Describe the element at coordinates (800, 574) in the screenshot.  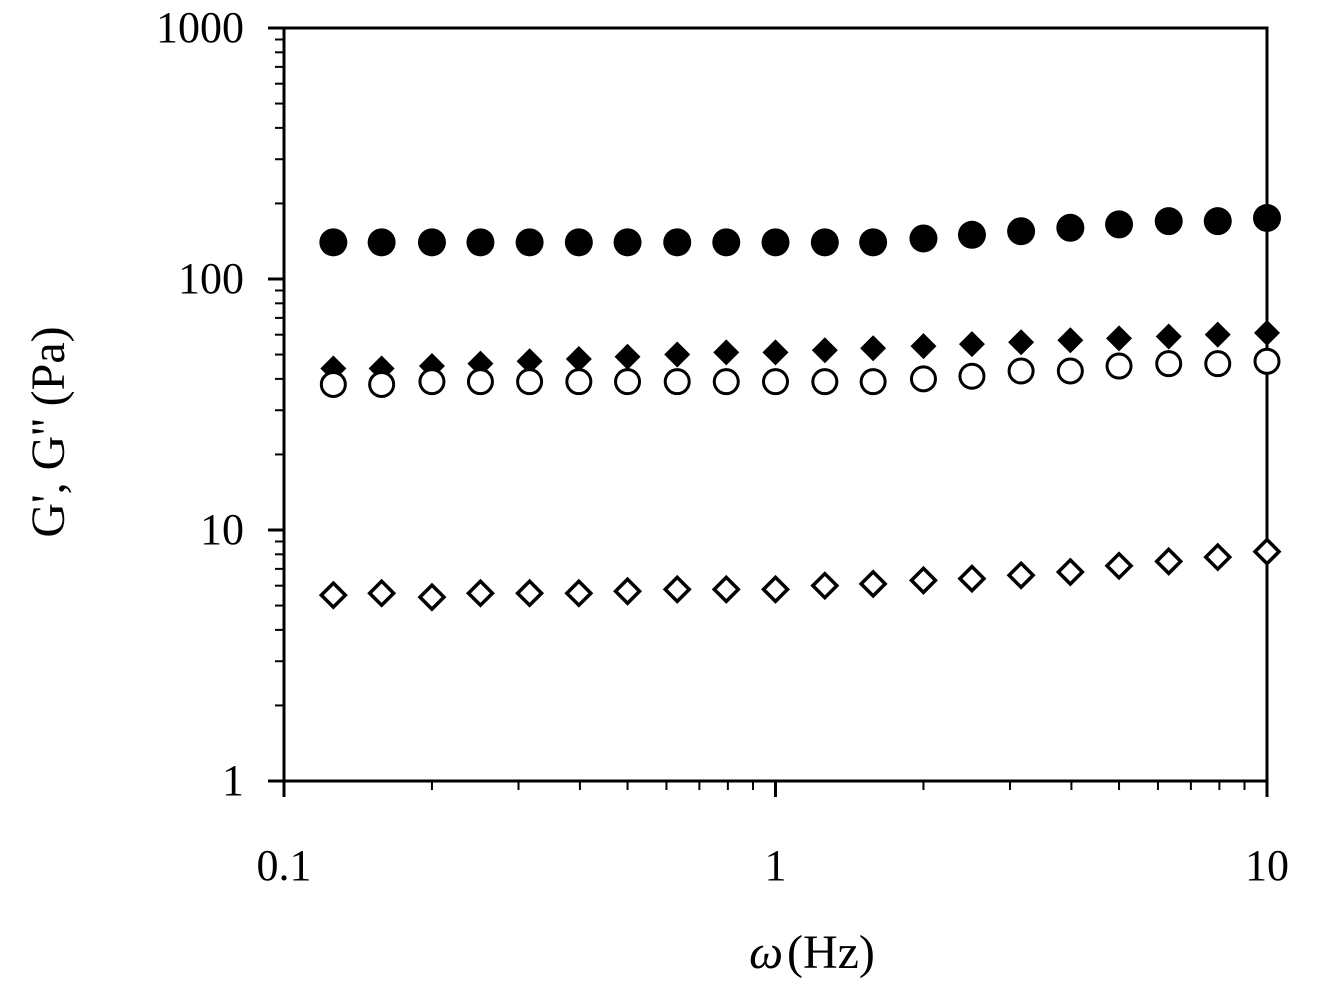
I see `series-diamond-open` at that location.